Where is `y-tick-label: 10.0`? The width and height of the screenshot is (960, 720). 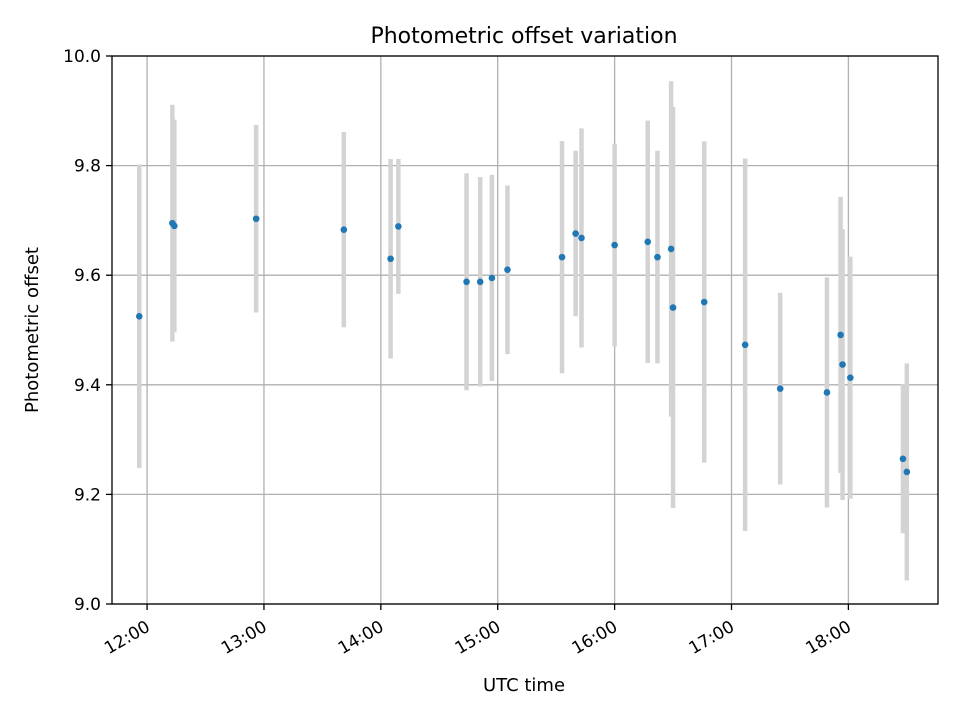
y-tick-label: 10.0 is located at coordinates (82, 57).